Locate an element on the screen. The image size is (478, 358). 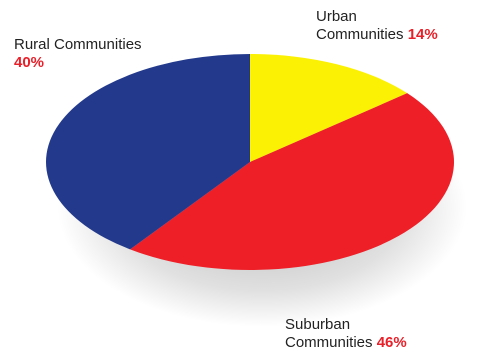
rural-label-line1: Rural Communities is located at coordinates (78, 44).